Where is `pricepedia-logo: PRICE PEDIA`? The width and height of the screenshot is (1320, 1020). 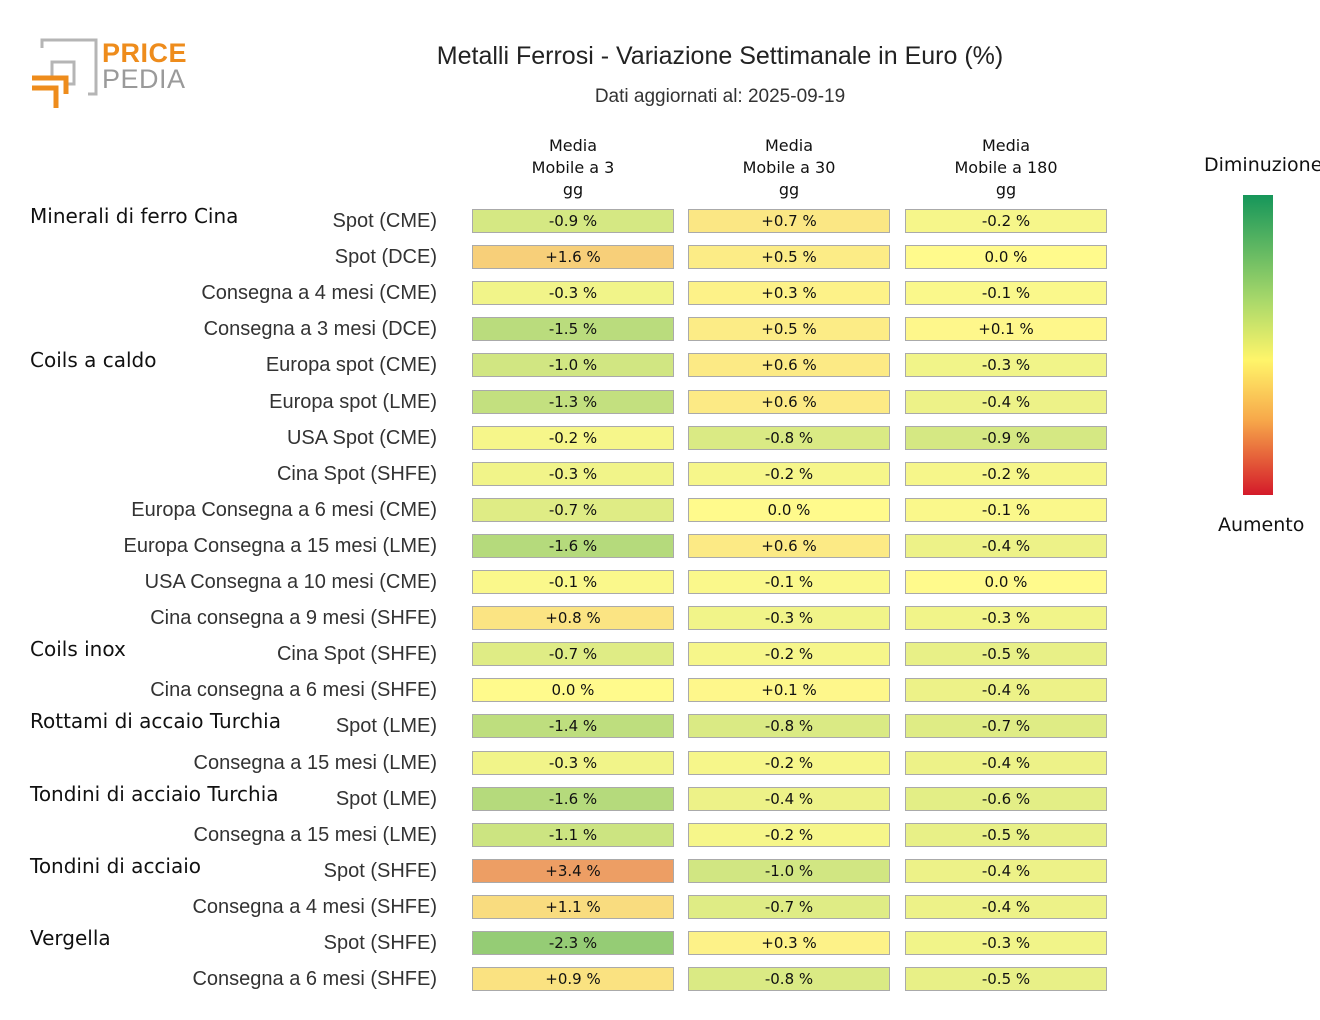
pricepedia-logo: PRICE PEDIA is located at coordinates (110, 74).